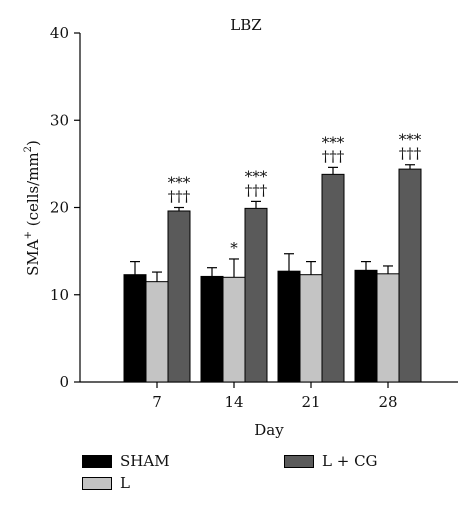 This screenshot has width=474, height=511. Describe the element at coordinates (33, 257) in the screenshot. I see `y-axis-label-main: SMA` at that location.